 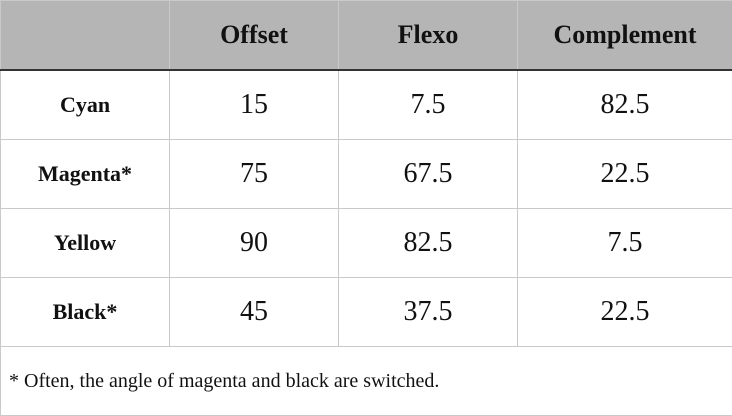 I want to click on row-label: Black*, so click(x=85, y=312).